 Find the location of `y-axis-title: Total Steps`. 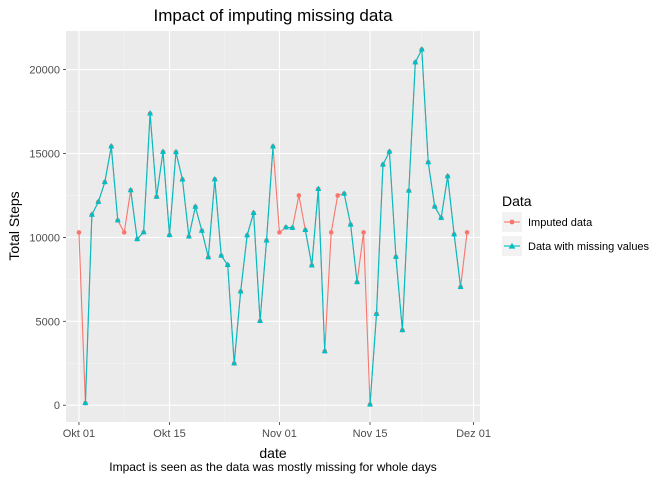

y-axis-title: Total Steps is located at coordinates (14, 225).